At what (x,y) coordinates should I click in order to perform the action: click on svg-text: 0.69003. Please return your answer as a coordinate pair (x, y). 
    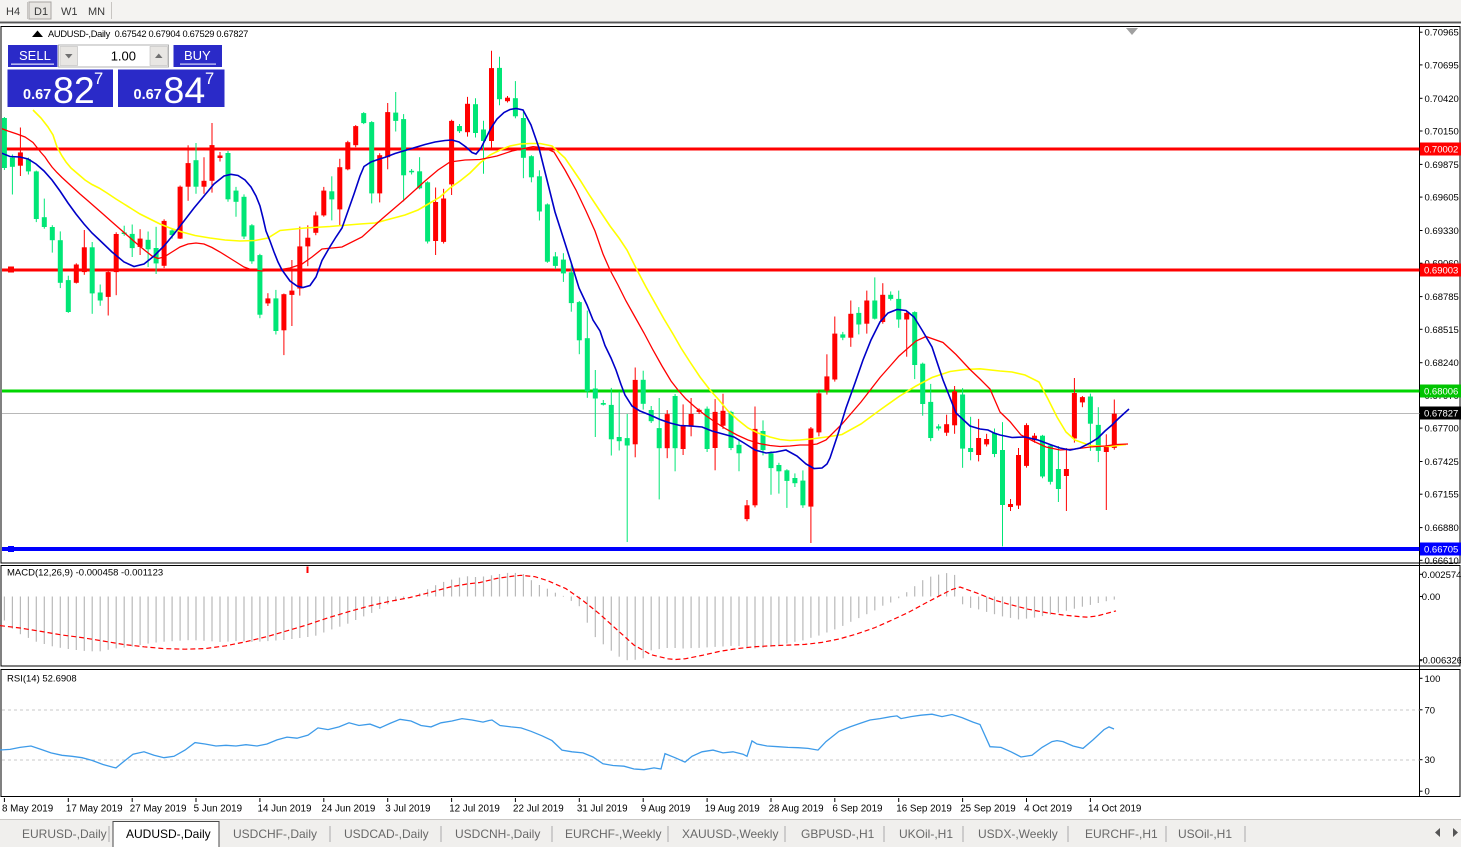
    Looking at the image, I should click on (1441, 271).